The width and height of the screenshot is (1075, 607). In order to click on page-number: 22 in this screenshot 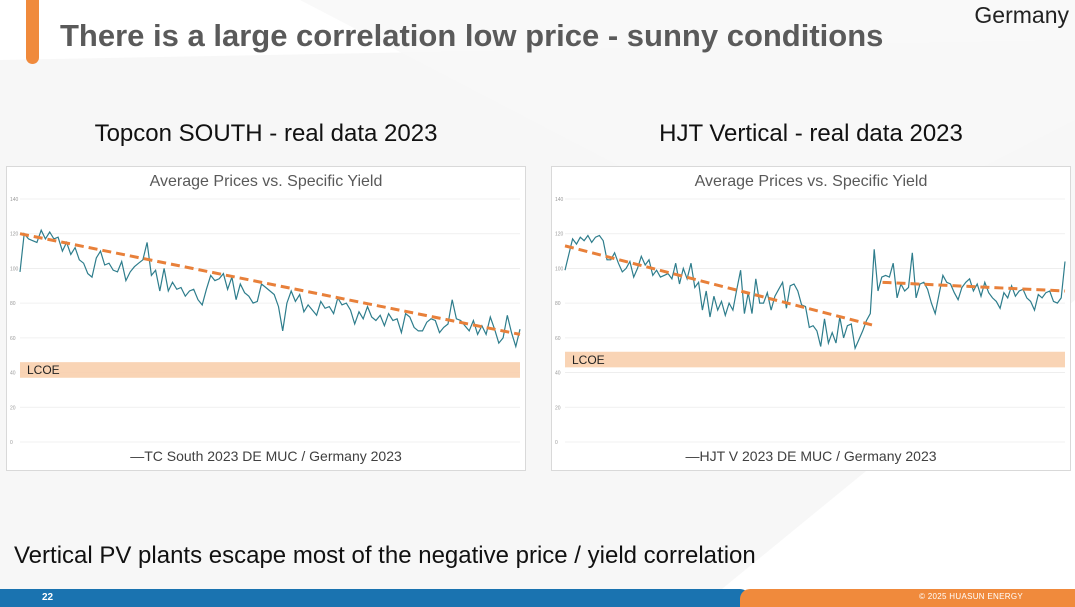, I will do `click(48, 597)`.